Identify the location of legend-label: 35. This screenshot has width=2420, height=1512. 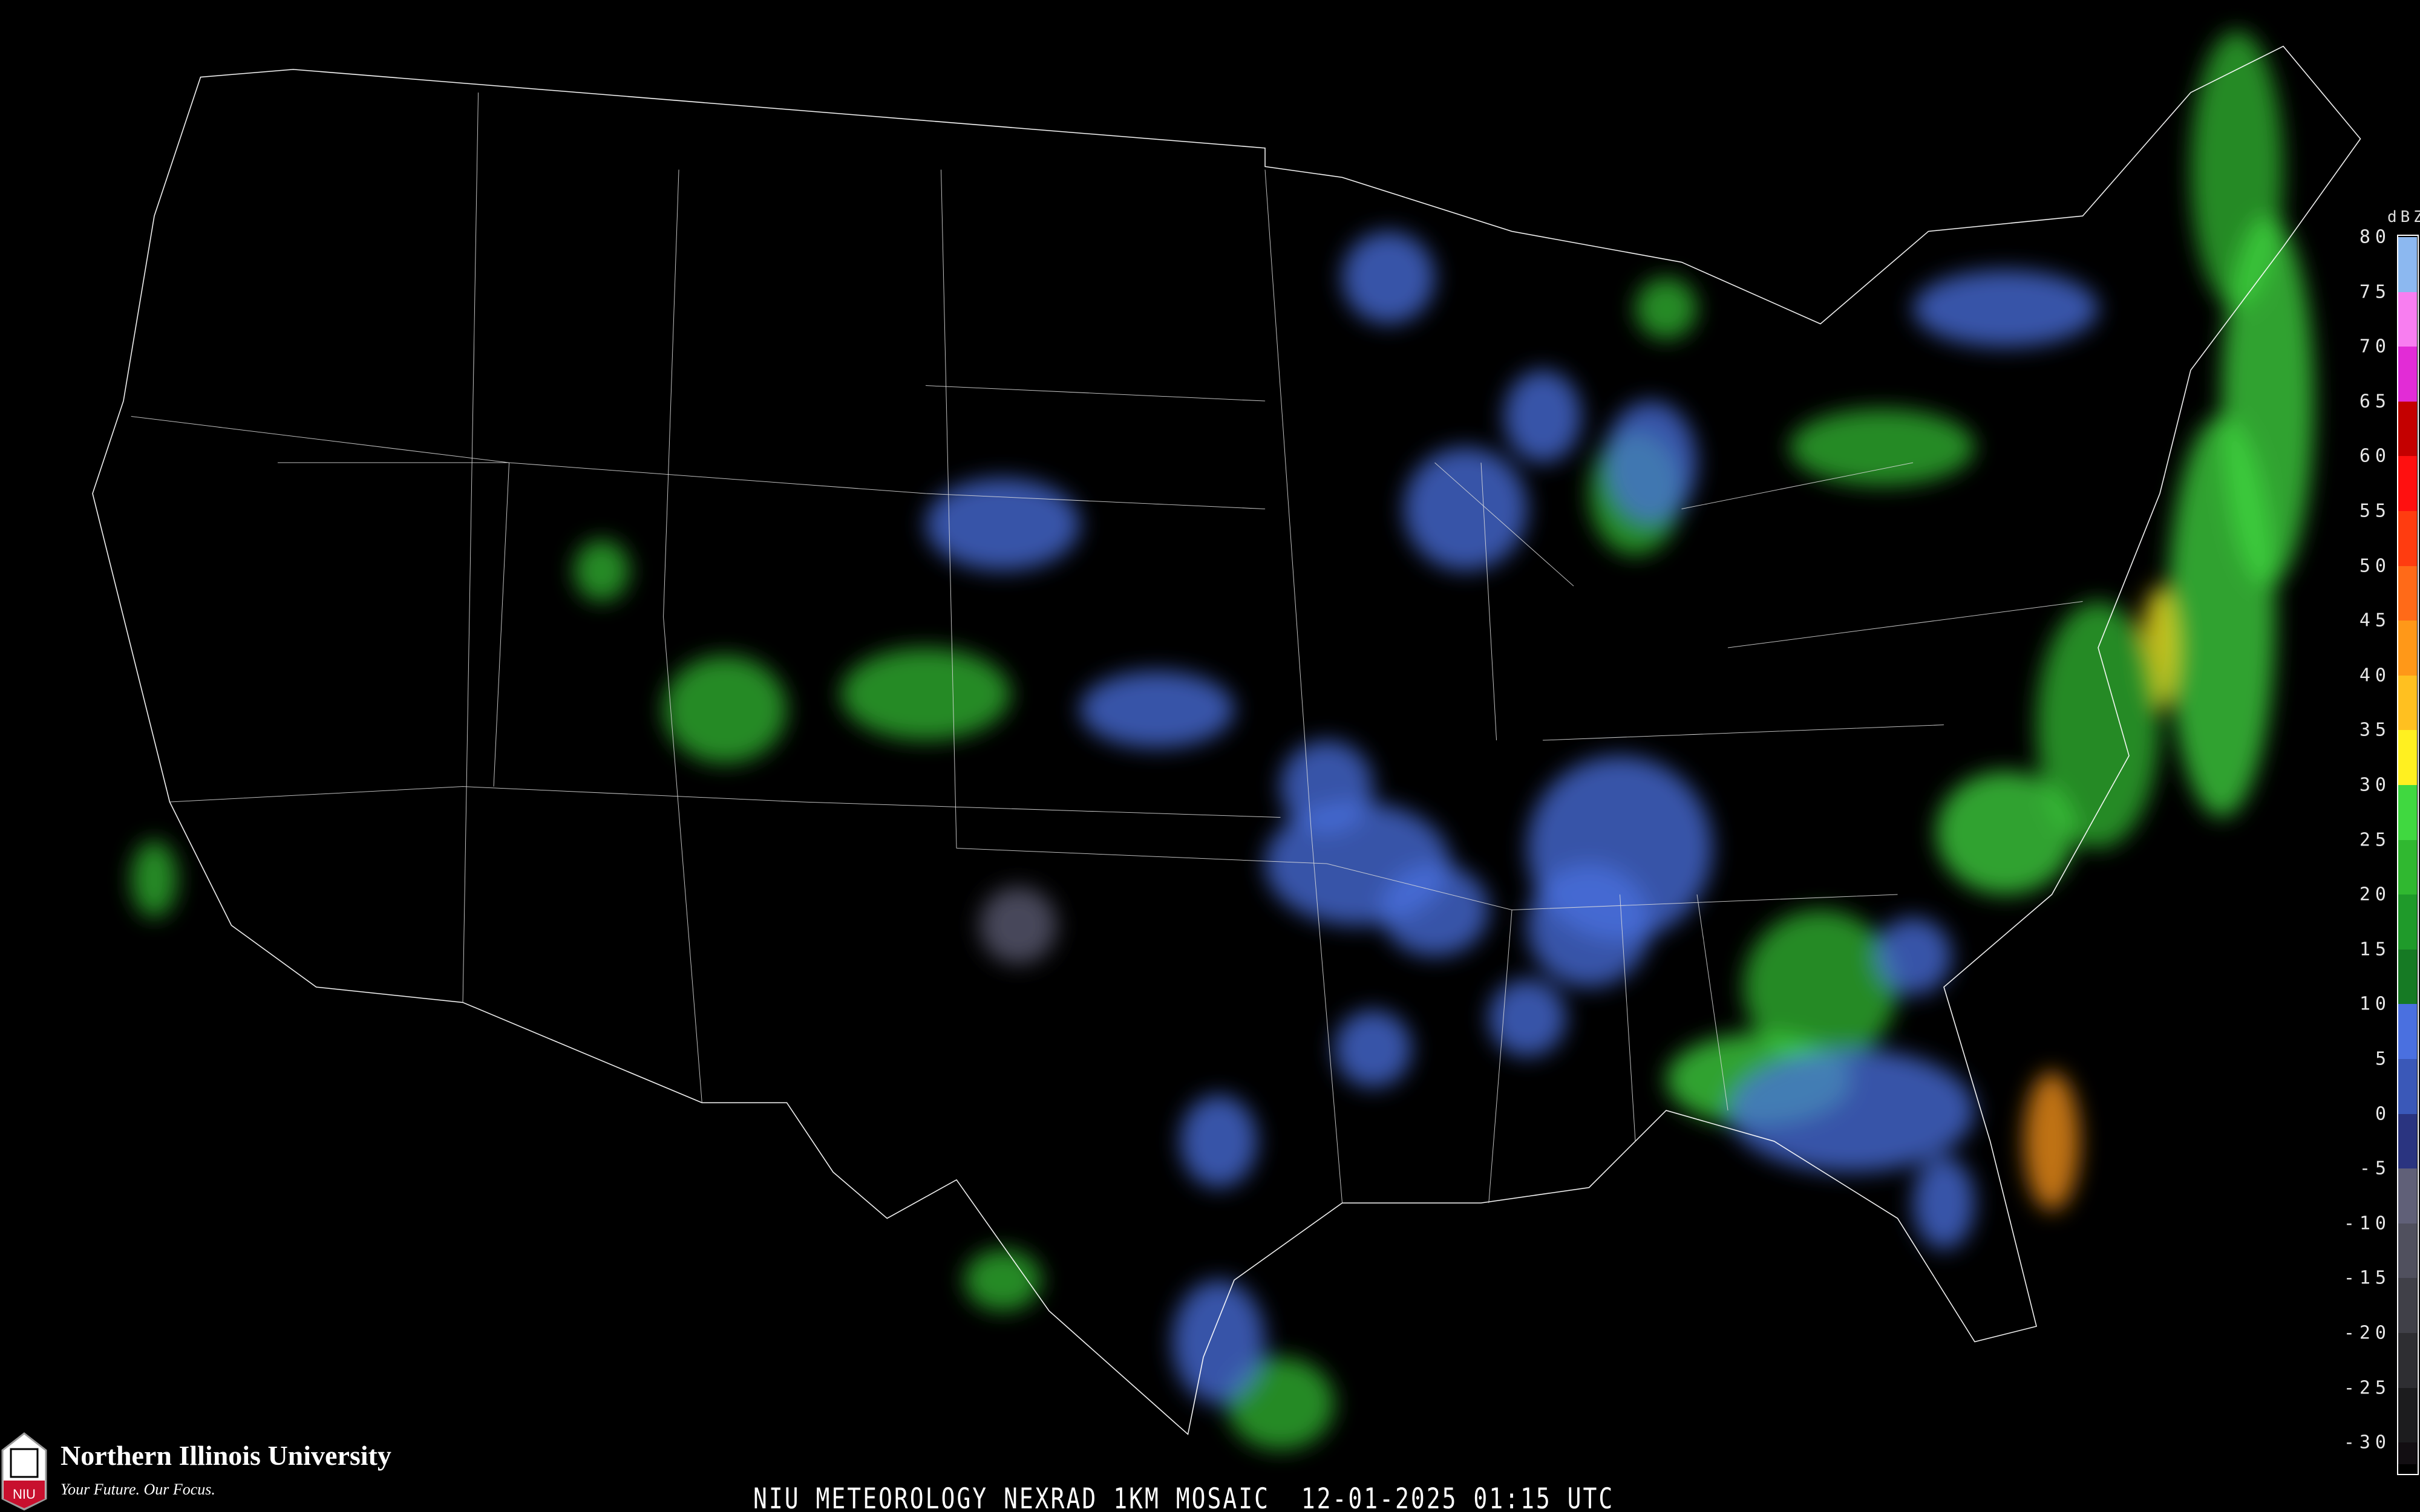
(2375, 730).